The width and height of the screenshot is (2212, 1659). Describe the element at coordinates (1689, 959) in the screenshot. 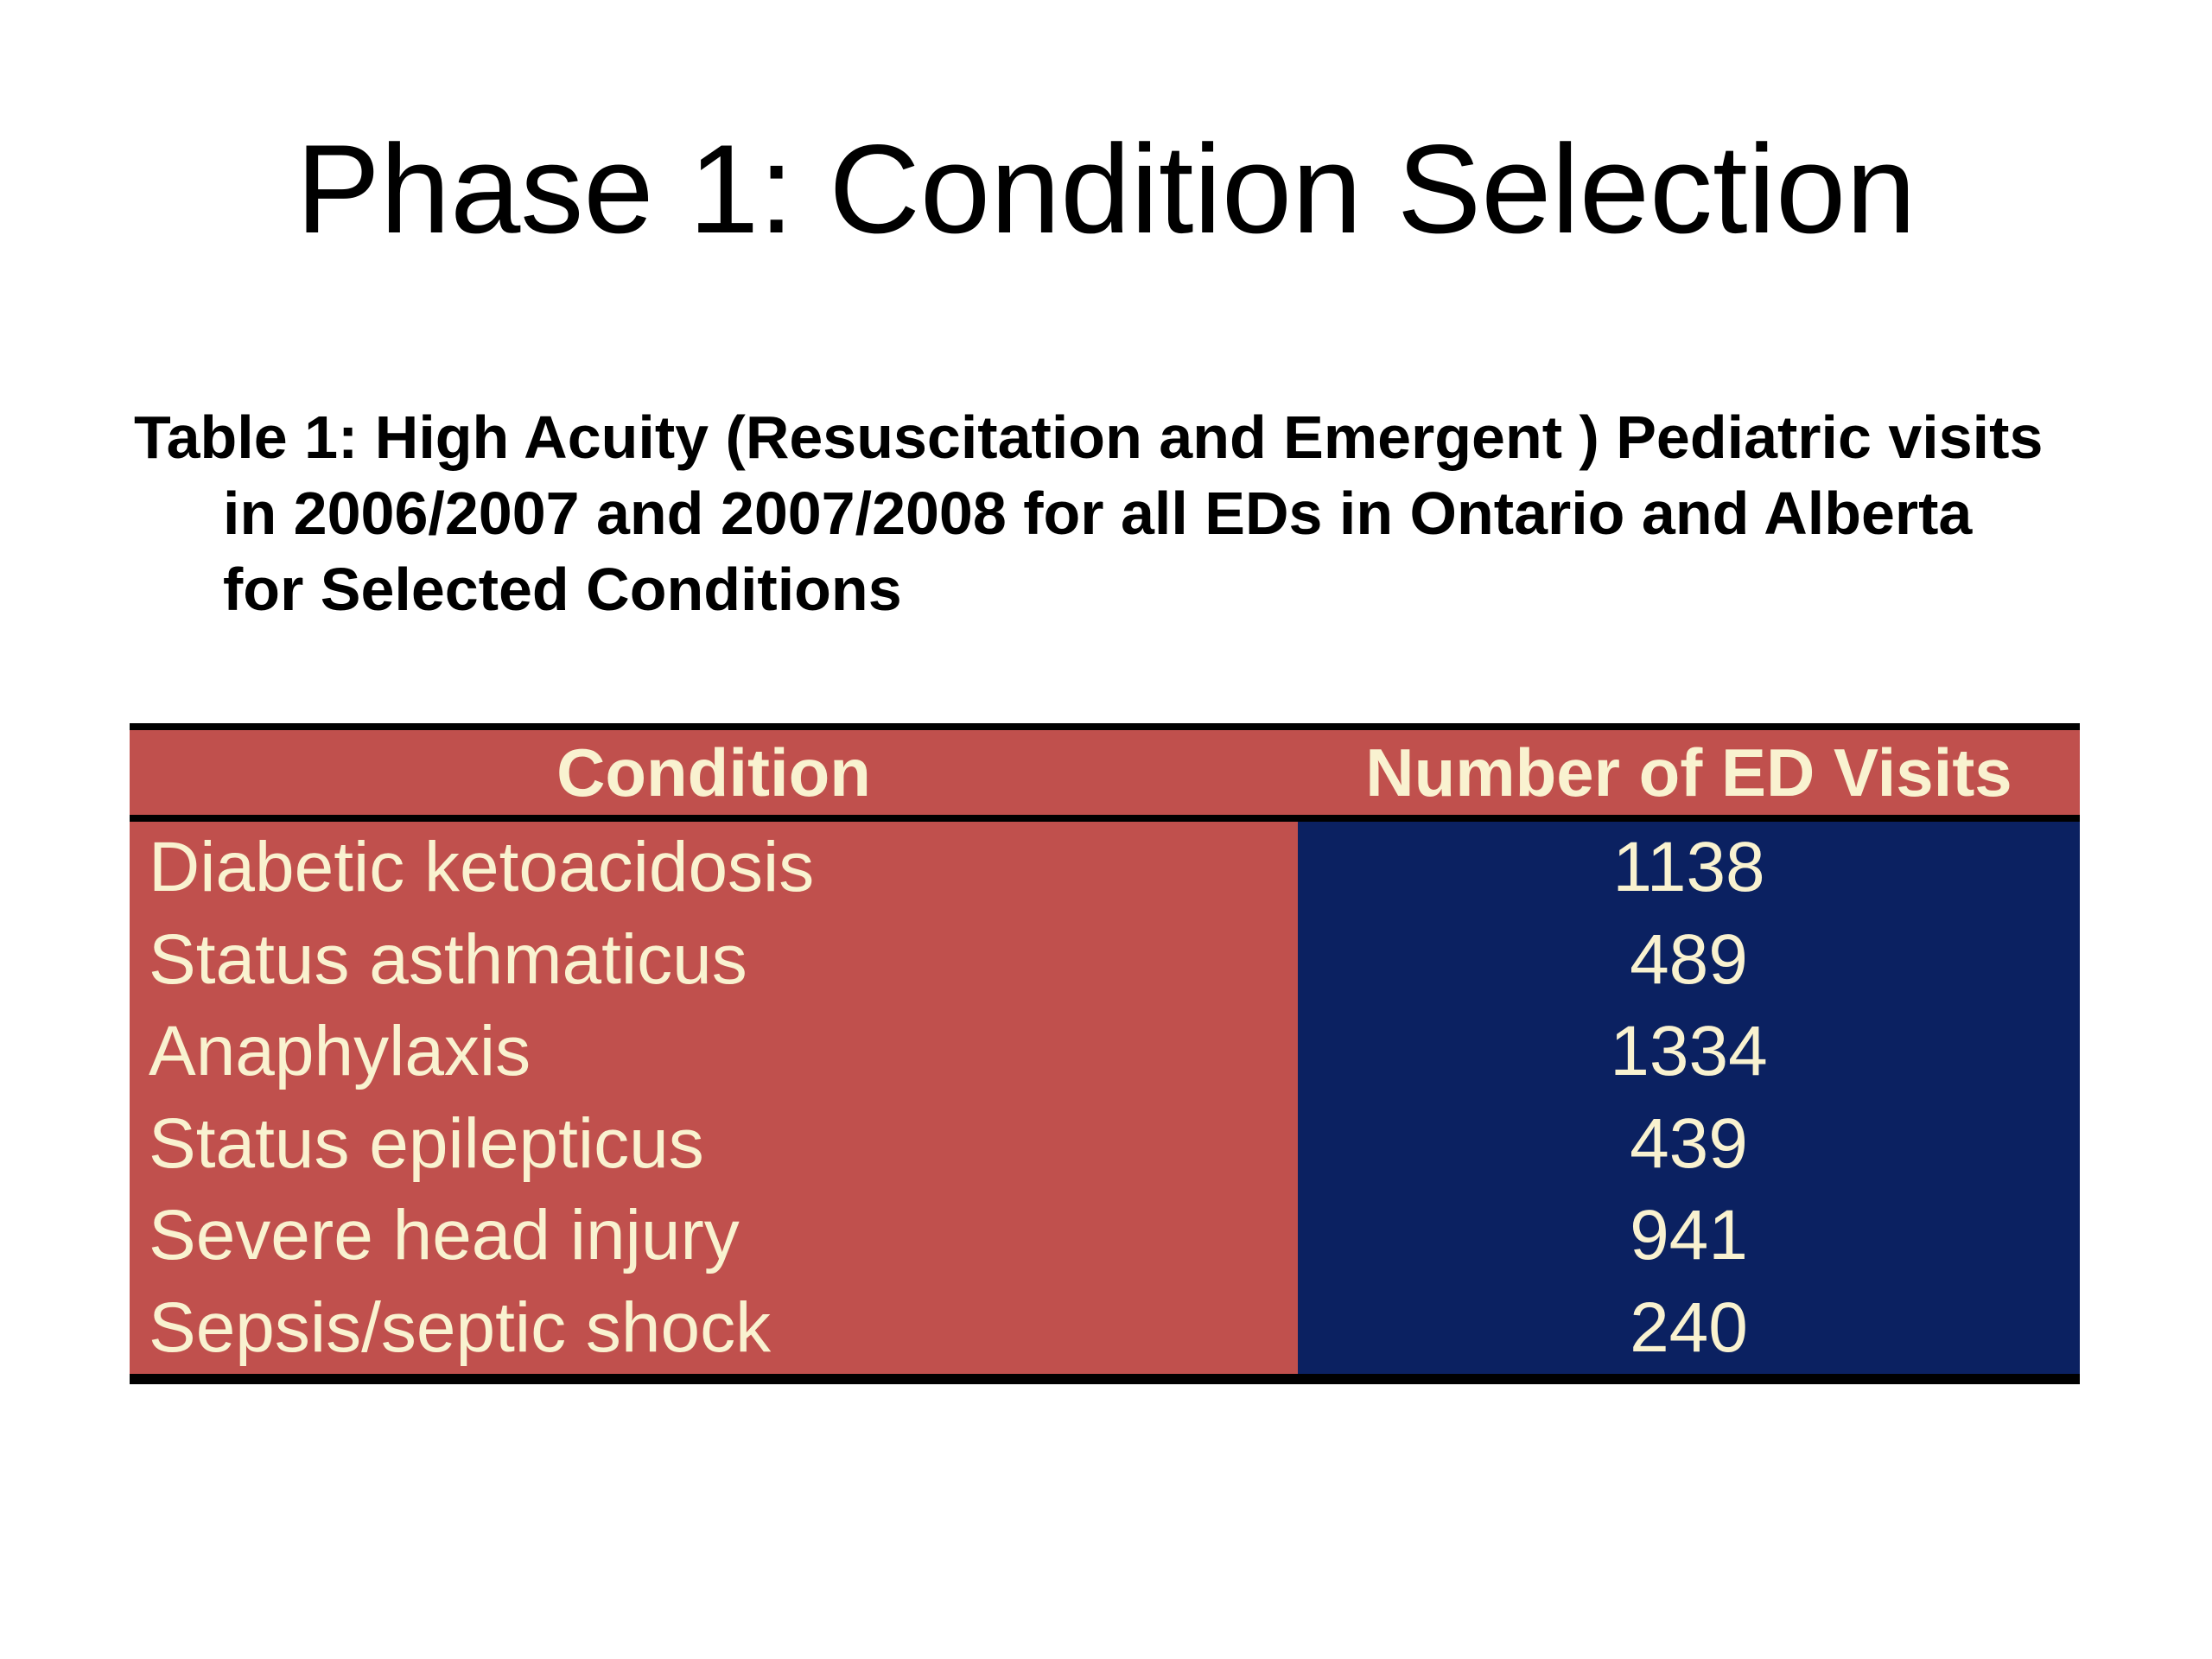

I see `visits-cell: 489` at that location.